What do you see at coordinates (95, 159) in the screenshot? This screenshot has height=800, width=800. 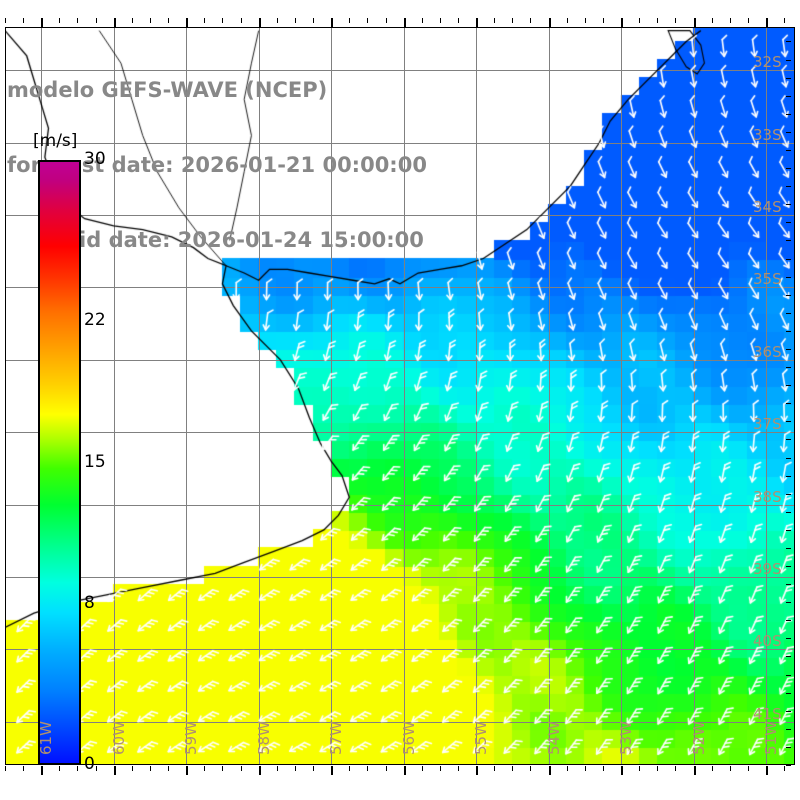 I see `colorbar-tick-label: 30` at bounding box center [95, 159].